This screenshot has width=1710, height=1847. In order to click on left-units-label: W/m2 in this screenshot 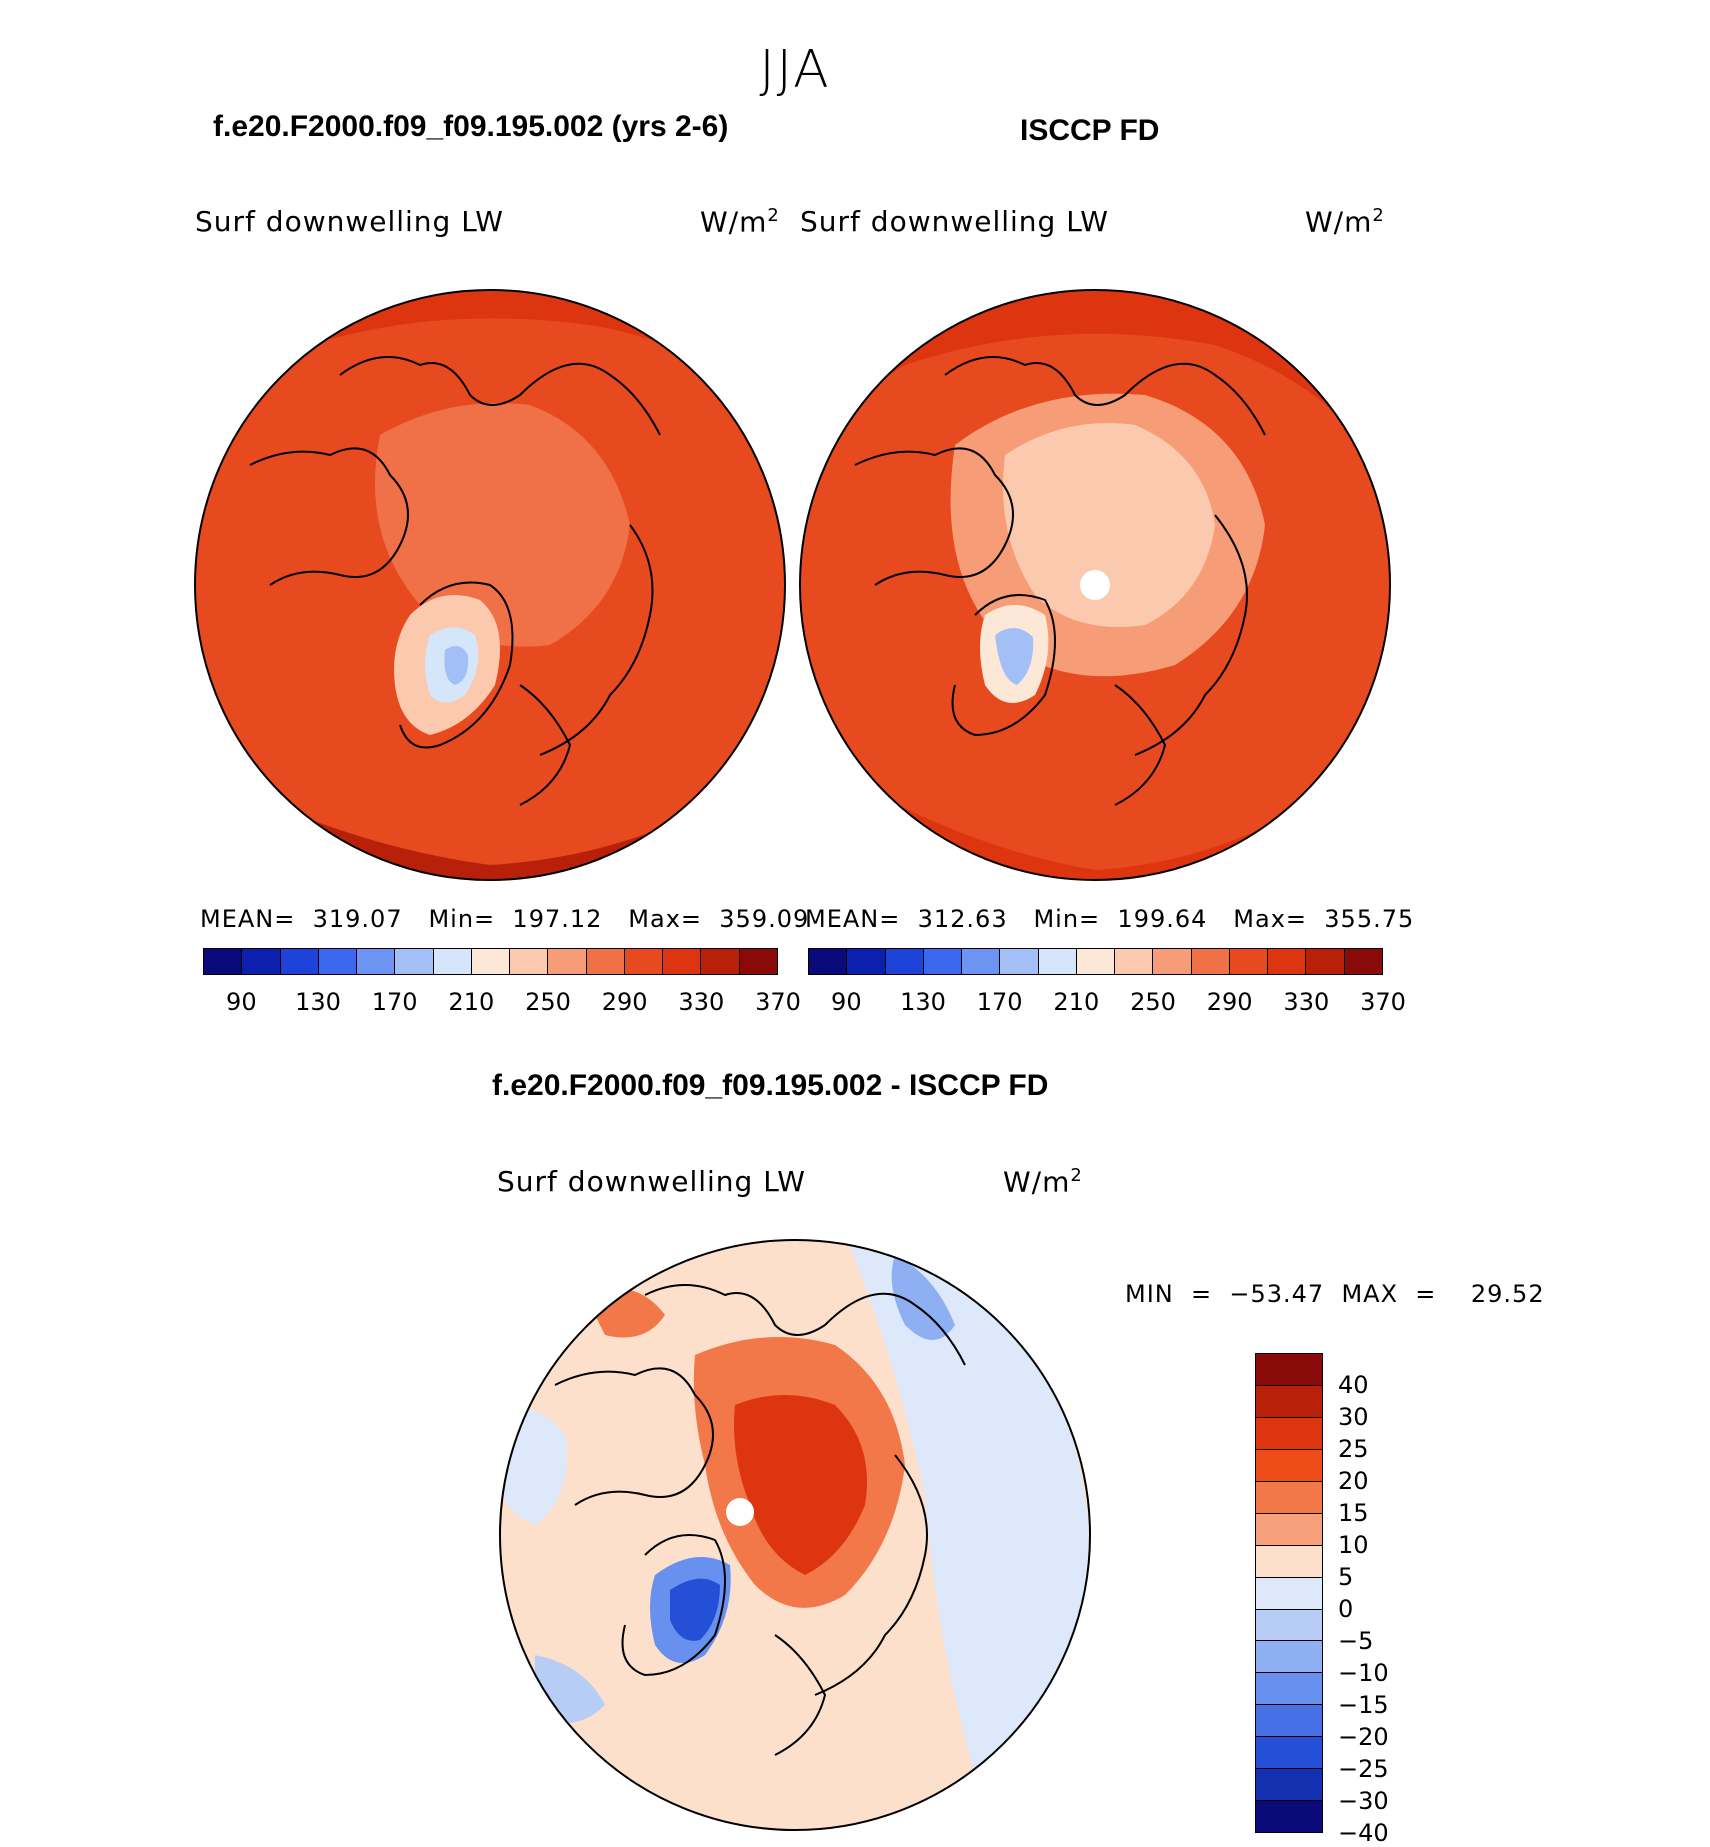, I will do `click(740, 222)`.